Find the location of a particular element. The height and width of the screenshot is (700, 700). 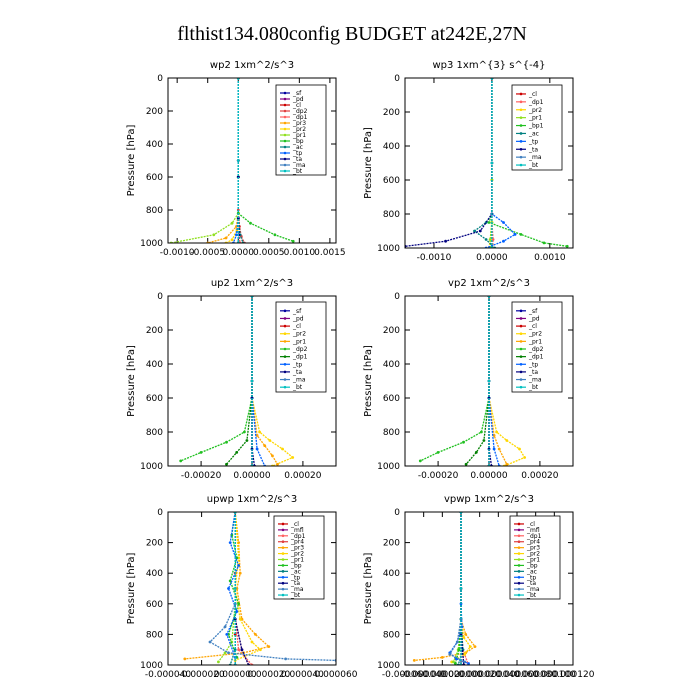

legend-label: _ma is located at coordinates (299, 165).